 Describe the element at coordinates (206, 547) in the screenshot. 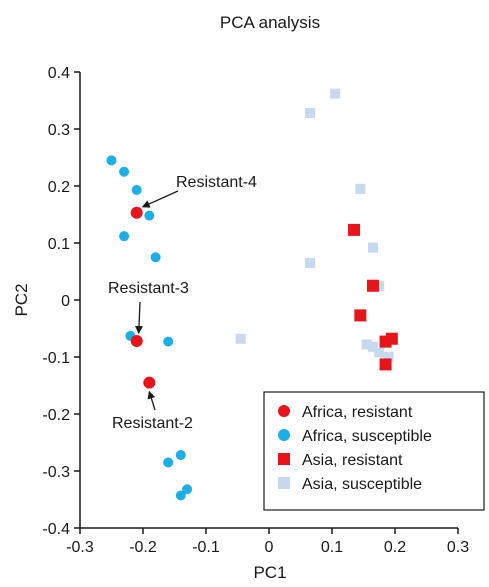

I see `x-tick-label: -0.1` at that location.